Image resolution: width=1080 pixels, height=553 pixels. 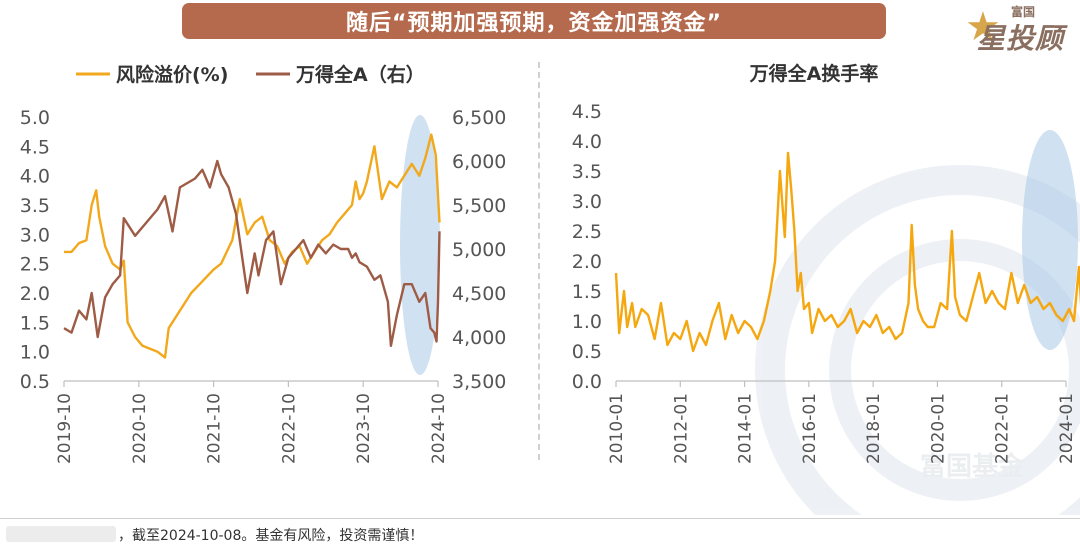 I want to click on title-banner: 随后“预期加强预期，资金加强资金”, so click(x=534, y=21).